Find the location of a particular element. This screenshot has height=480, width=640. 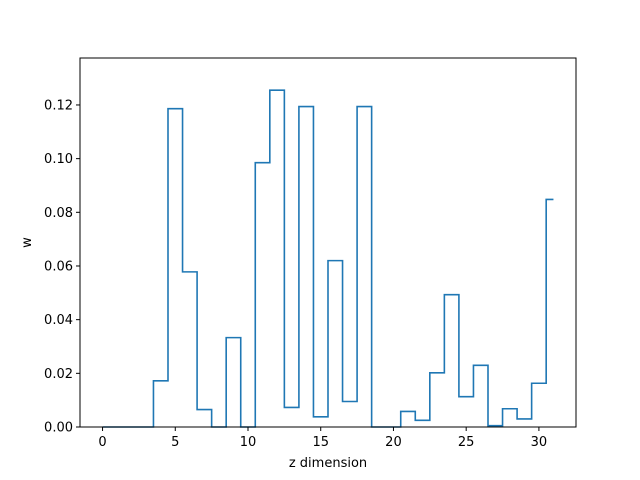

x-tick-label: 25 is located at coordinates (466, 442).